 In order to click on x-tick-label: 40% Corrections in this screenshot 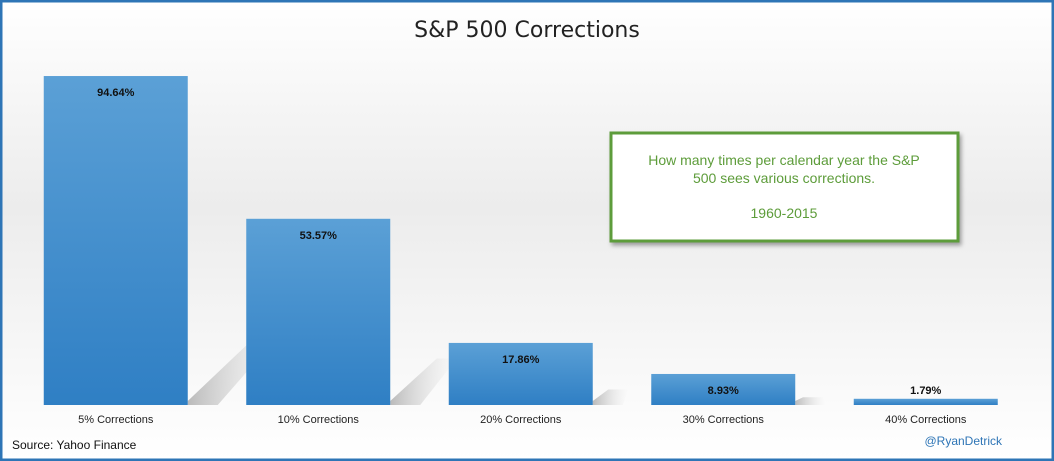, I will do `click(926, 420)`.